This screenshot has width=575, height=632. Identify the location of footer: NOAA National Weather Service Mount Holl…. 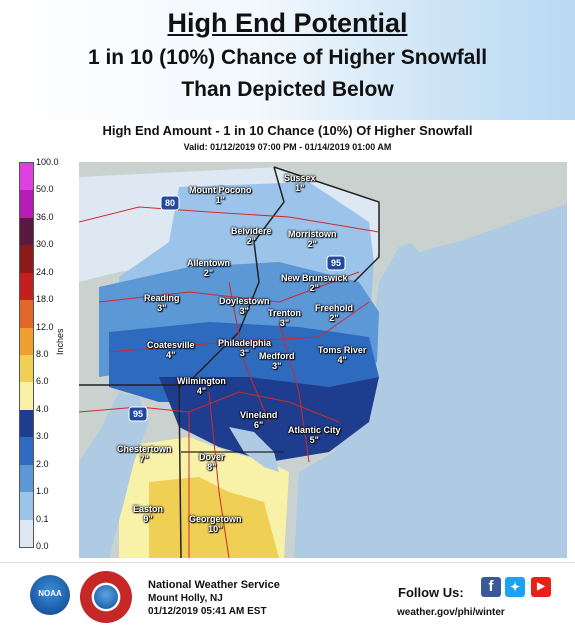
(287, 597).